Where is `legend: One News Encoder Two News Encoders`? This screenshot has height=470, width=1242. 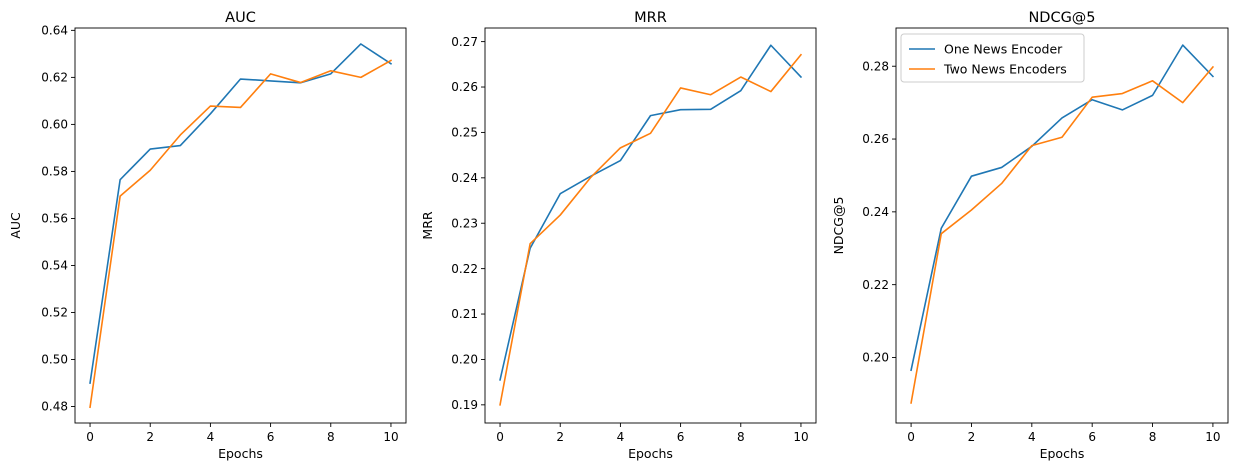
legend: One News Encoder Two News Encoders is located at coordinates (992, 58).